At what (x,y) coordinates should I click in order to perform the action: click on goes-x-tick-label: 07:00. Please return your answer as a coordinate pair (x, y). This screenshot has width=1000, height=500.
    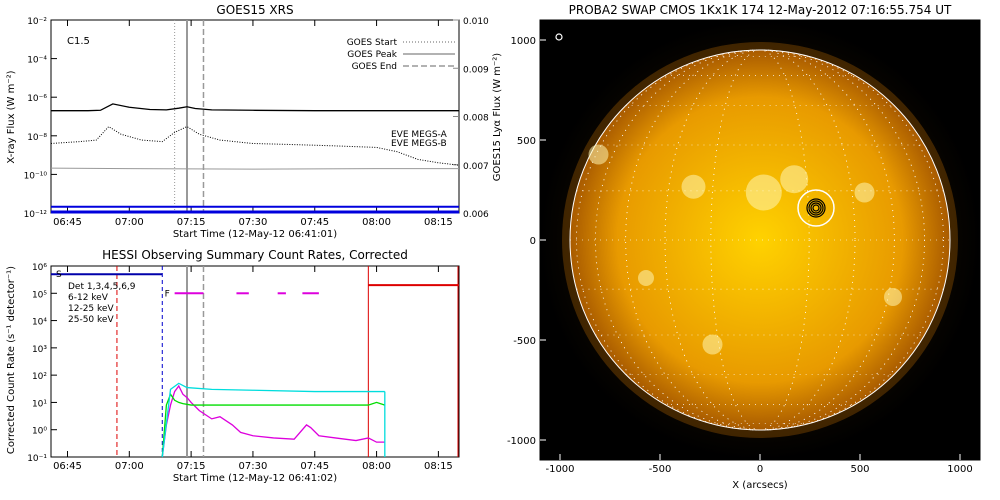
    Looking at the image, I should click on (129, 222).